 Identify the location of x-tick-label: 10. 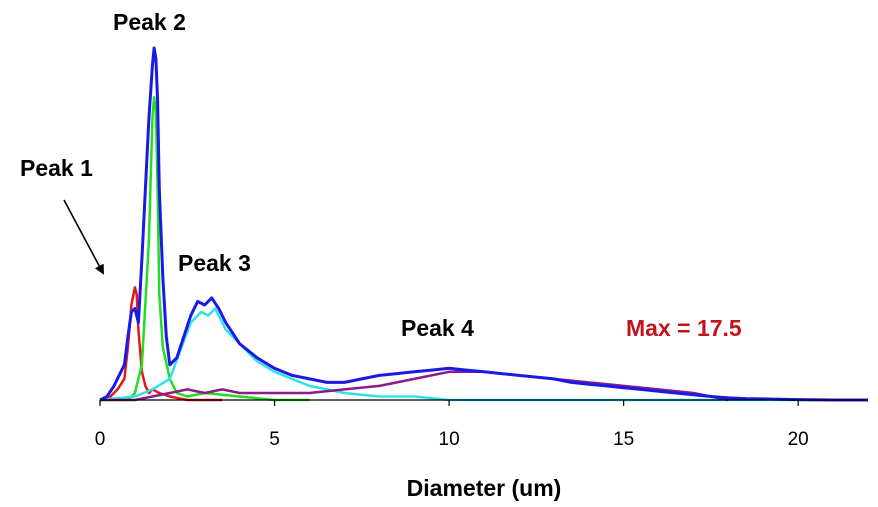
(449, 439).